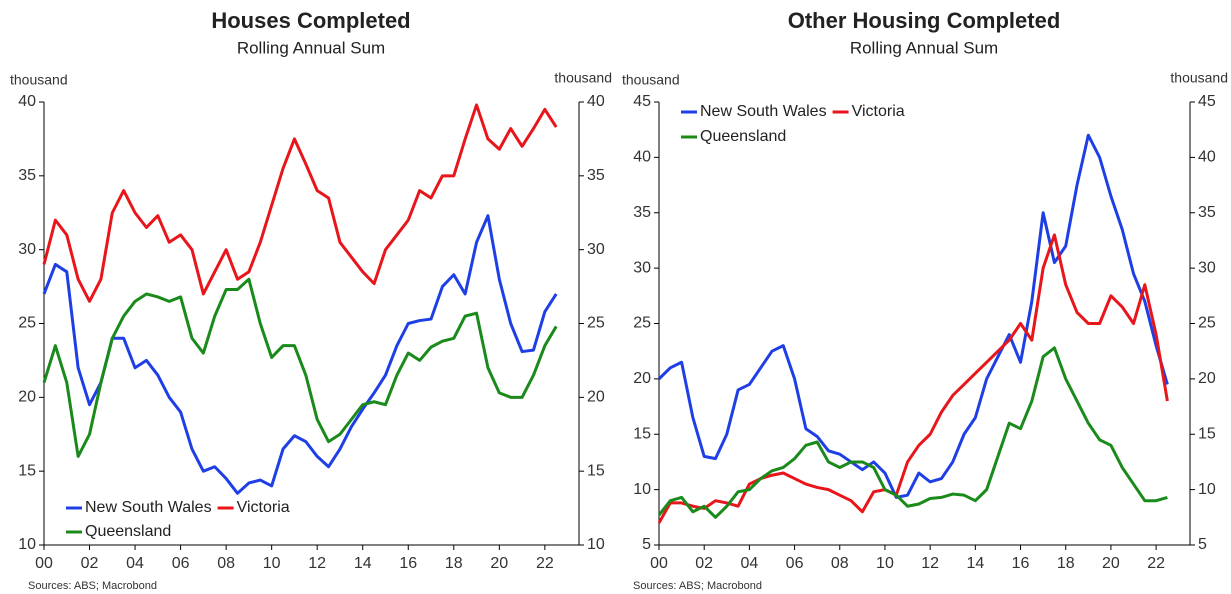 Image resolution: width=1231 pixels, height=594 pixels. What do you see at coordinates (642, 101) in the screenshot?
I see `y-tick-label: 45` at bounding box center [642, 101].